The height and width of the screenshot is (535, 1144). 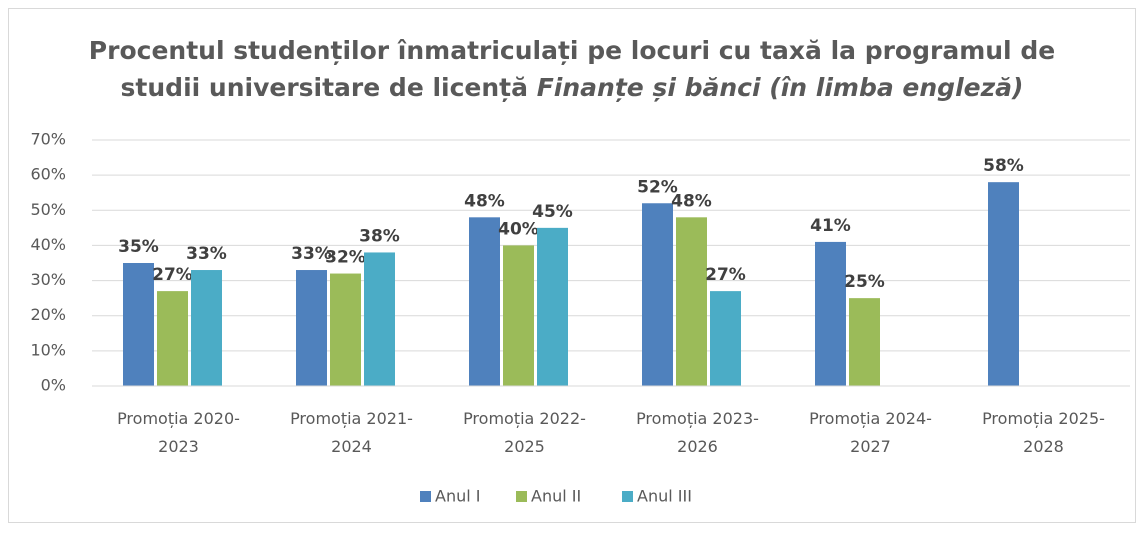 What do you see at coordinates (697, 418) in the screenshot?
I see `x-tick-line: Promoția 2023-` at bounding box center [697, 418].